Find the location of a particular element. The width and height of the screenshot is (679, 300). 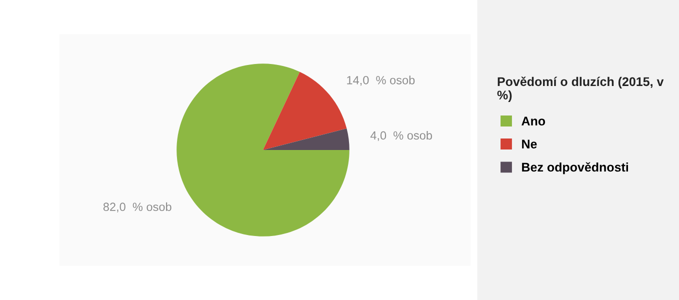

legend-label: Ne is located at coordinates (529, 144).